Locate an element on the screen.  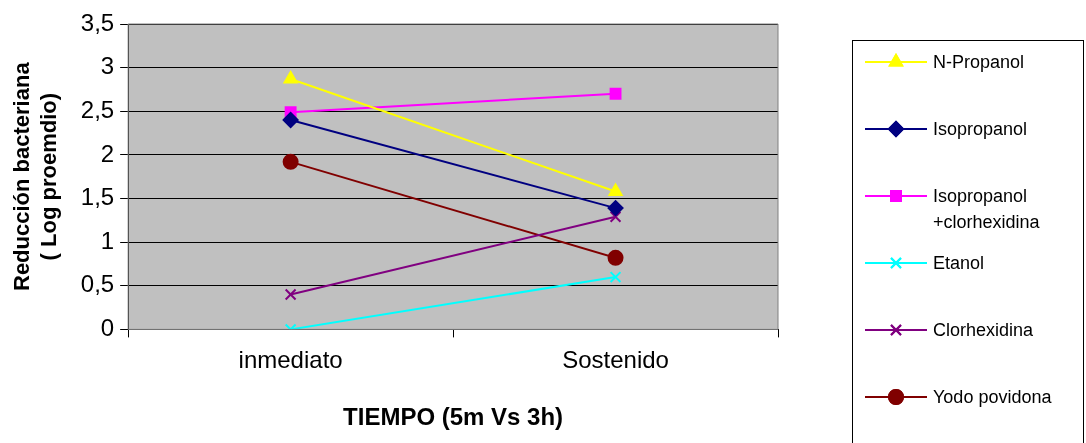
y-tick-label: 0 is located at coordinates (107, 328).